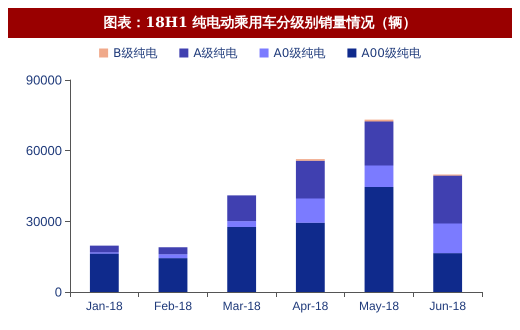  Describe the element at coordinates (215, 53) in the screenshot. I see `legend-label: A级纯电` at that location.